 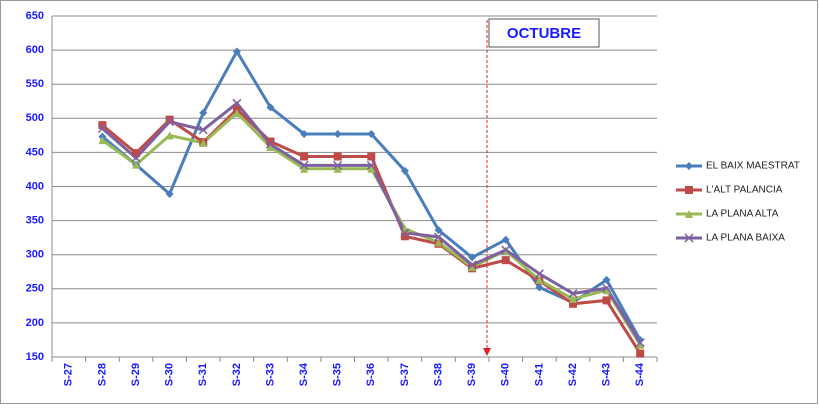 What do you see at coordinates (487, 352) in the screenshot?
I see `arrow-head` at bounding box center [487, 352].